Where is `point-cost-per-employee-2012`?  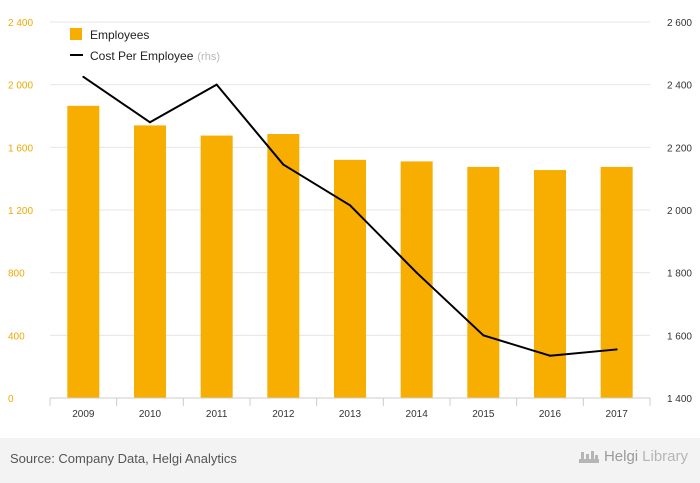 point-cost-per-employee-2012 is located at coordinates (283, 164).